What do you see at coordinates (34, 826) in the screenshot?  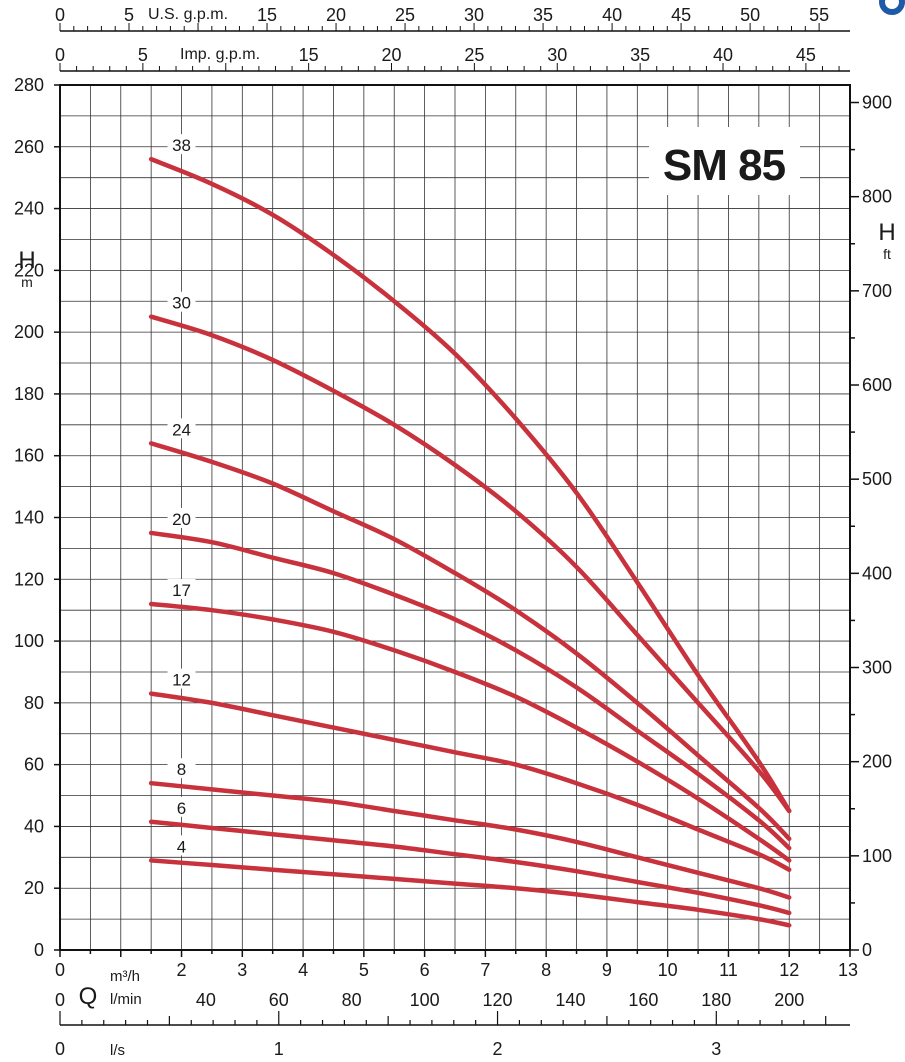 I see `y-tick-label: 40` at bounding box center [34, 826].